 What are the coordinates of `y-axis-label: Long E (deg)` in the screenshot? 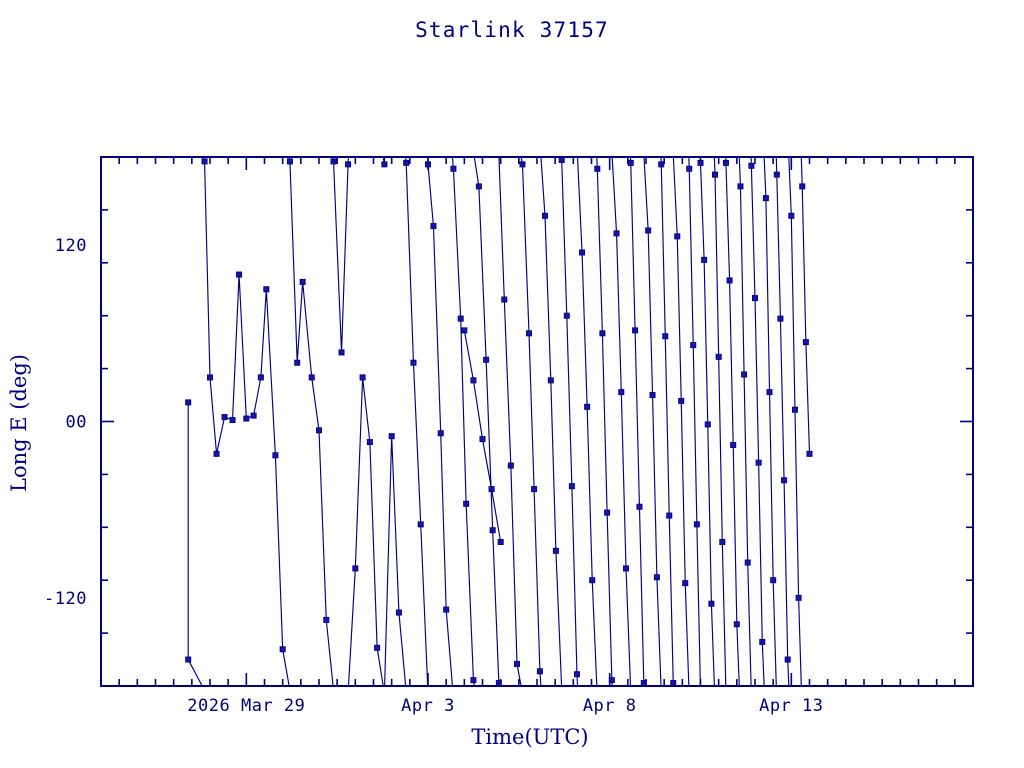 It's located at (19, 423).